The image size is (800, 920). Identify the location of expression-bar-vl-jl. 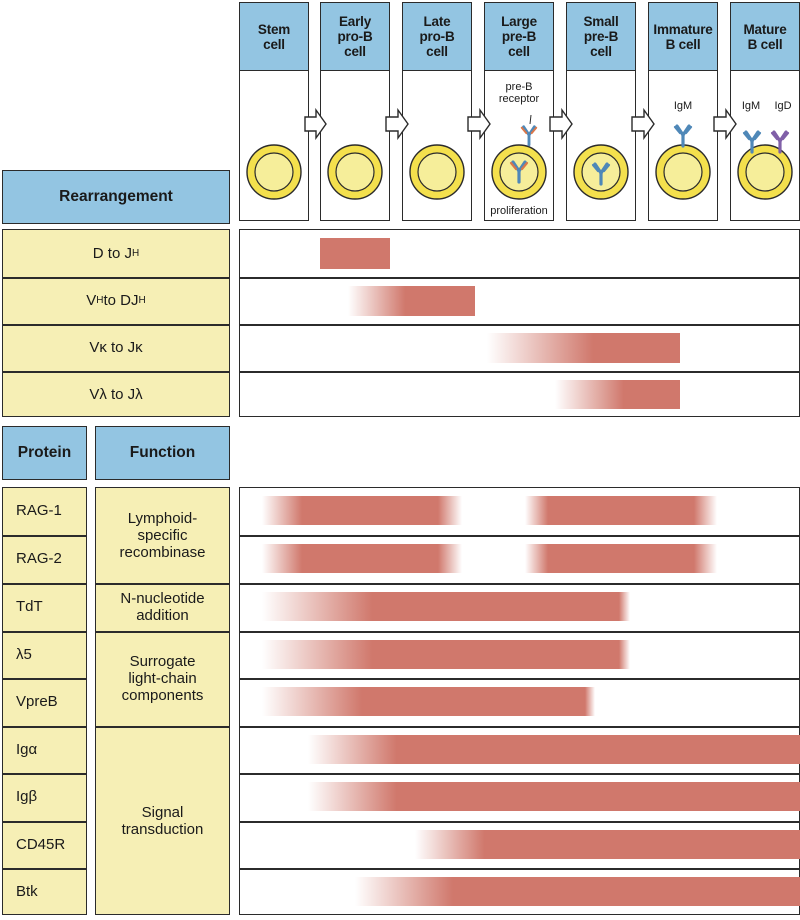
(617, 394).